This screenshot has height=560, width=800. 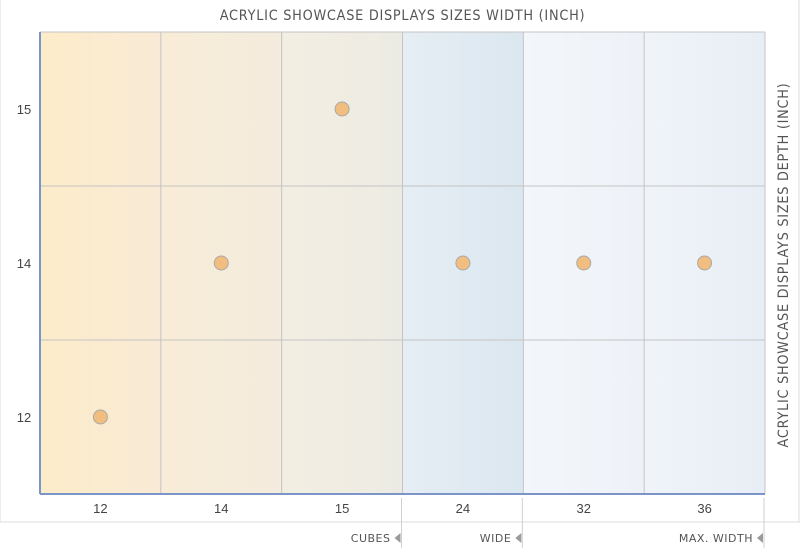 I want to click on zone-label: MAX. WIDTH, so click(x=716, y=538).